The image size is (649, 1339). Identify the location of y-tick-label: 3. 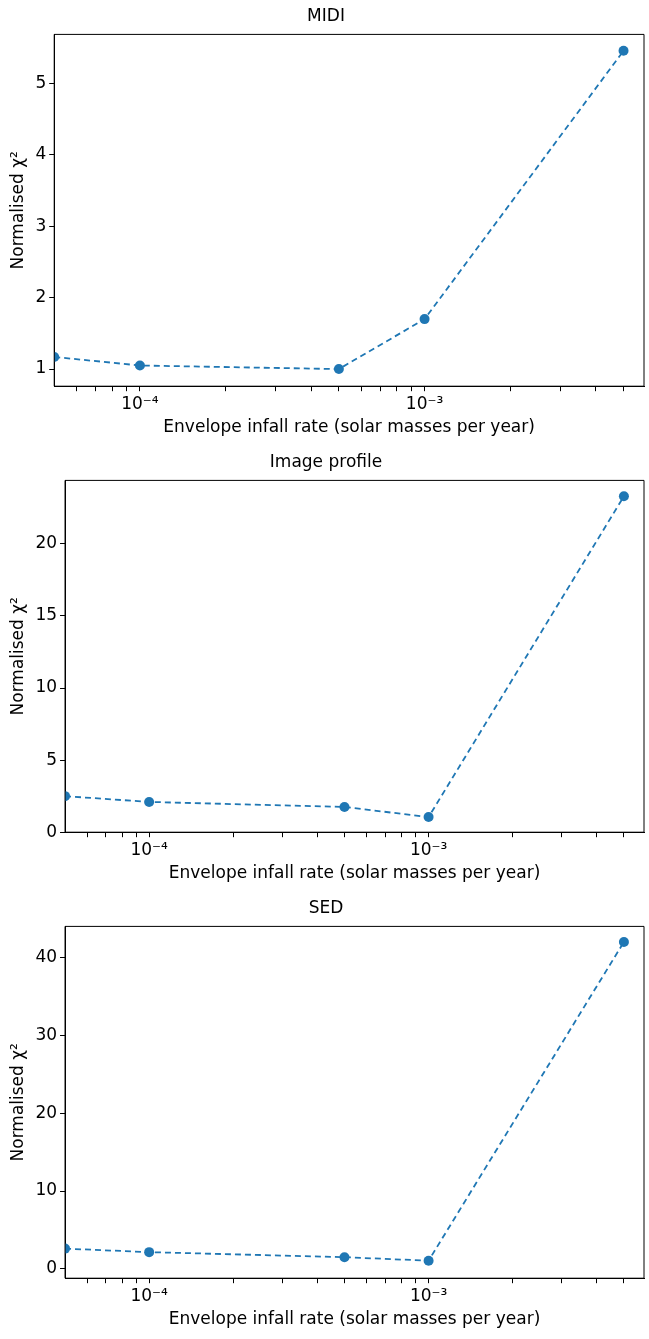
(41, 224).